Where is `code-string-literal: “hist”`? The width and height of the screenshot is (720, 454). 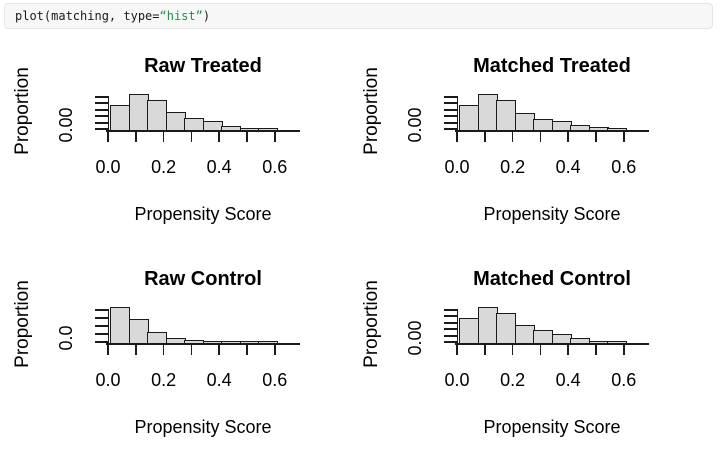 code-string-literal: “hist” is located at coordinates (181, 16).